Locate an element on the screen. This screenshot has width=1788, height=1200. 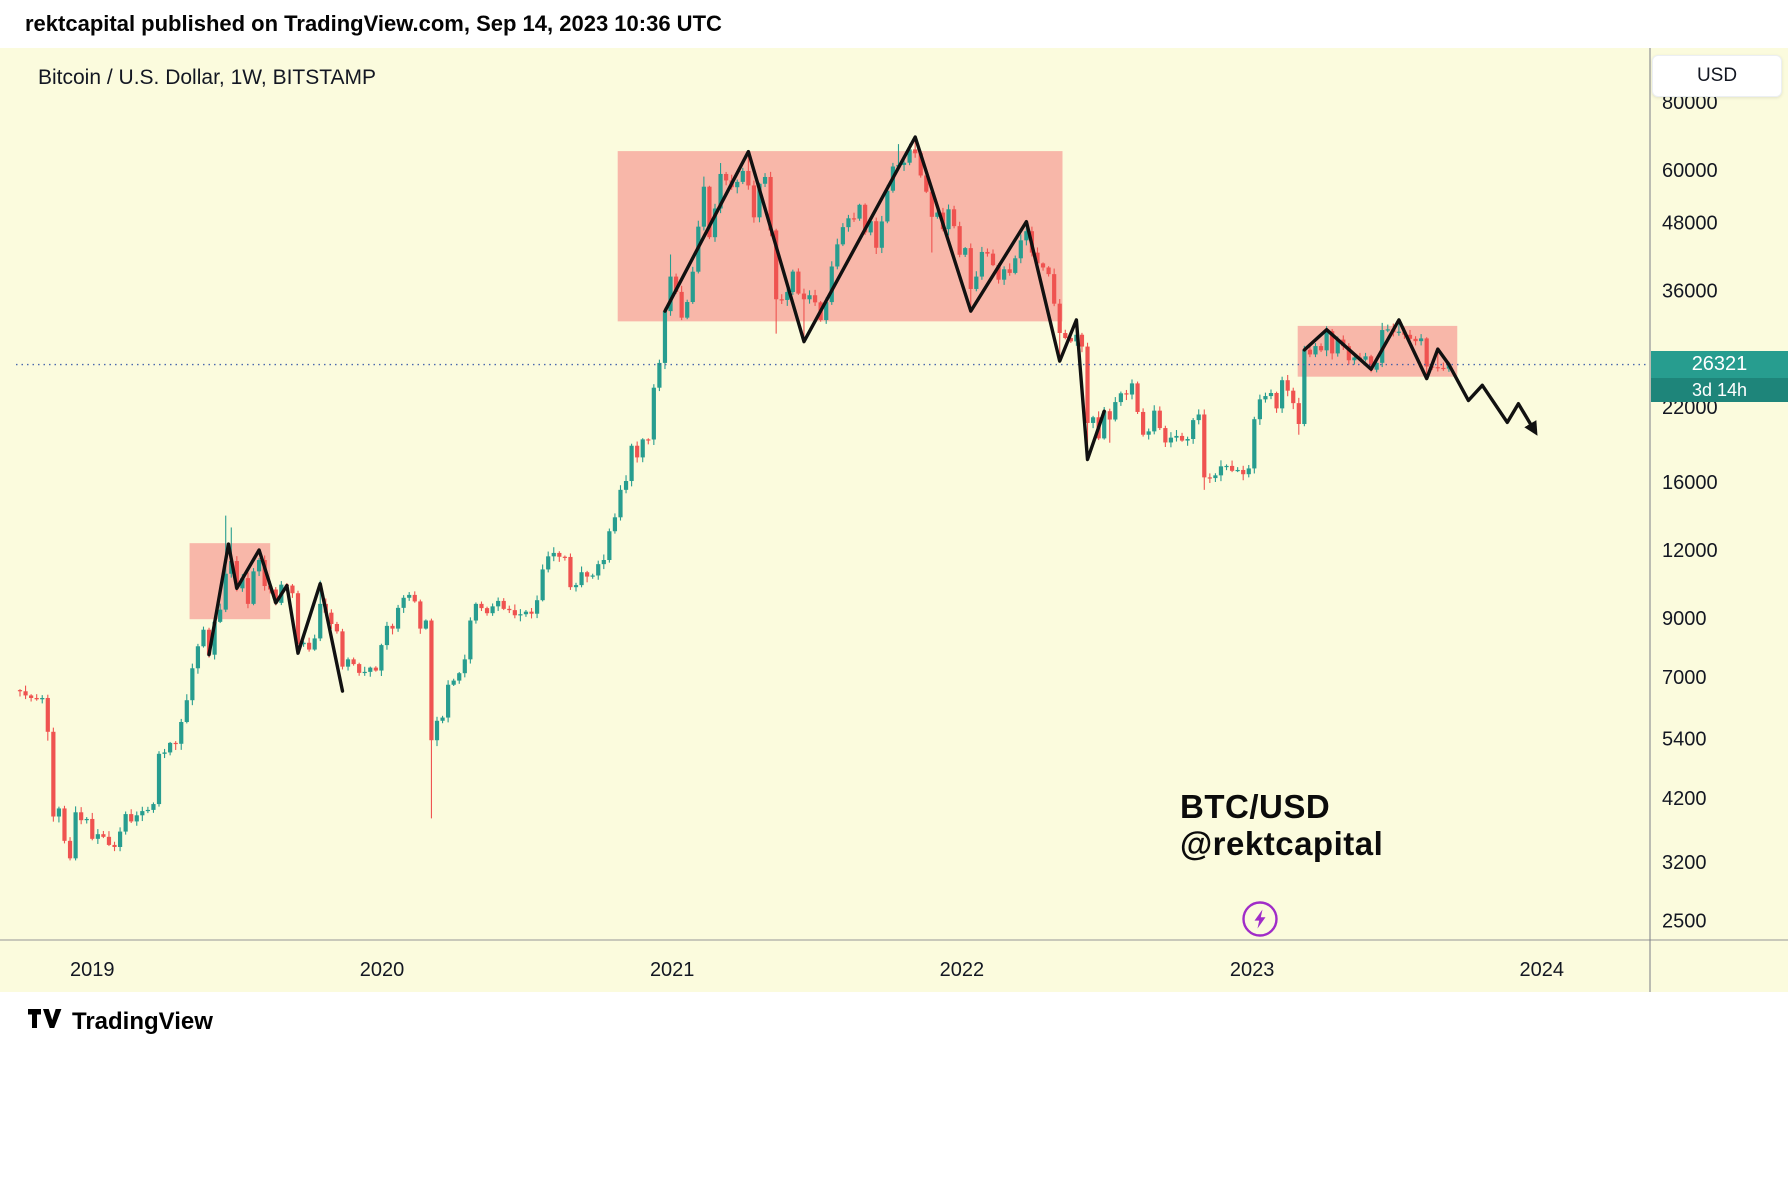
watermark-symbol: BTC/USD is located at coordinates (1255, 806).